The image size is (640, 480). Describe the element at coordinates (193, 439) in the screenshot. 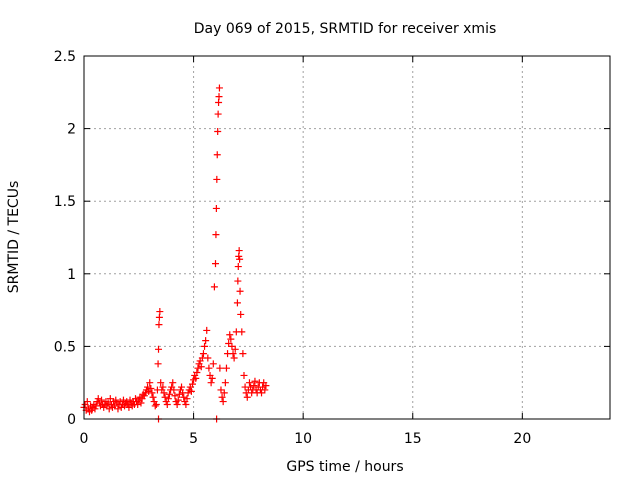

I see `x-tick-label: 5` at that location.